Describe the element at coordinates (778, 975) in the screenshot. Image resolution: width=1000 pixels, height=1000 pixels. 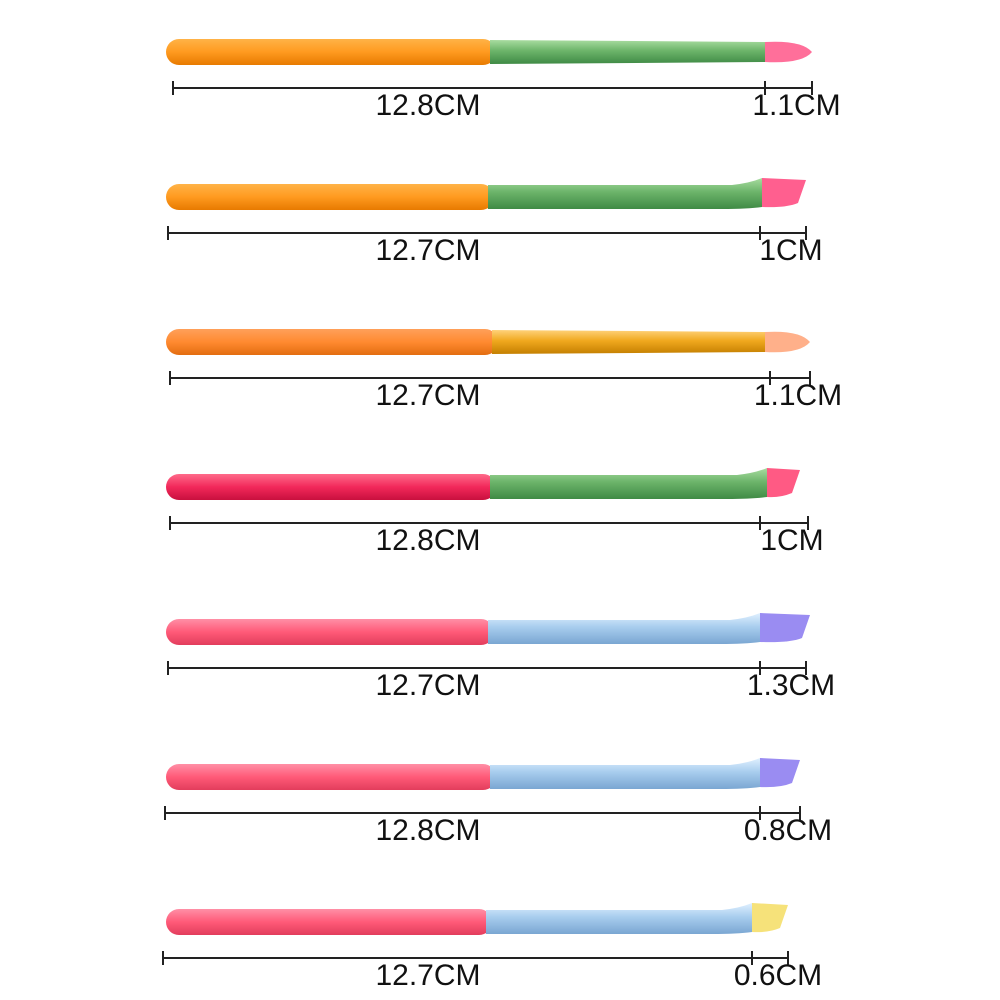
I see `tip-length-label: 0.6CM` at that location.